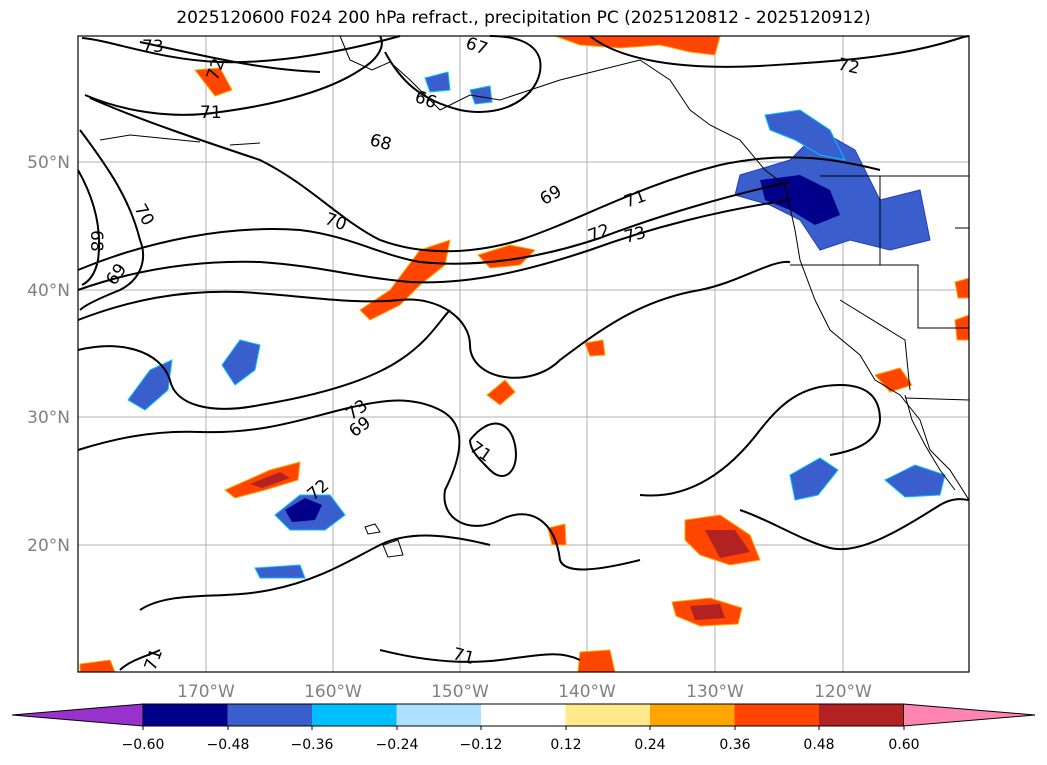  Describe the element at coordinates (48, 418) in the screenshot. I see `lat-label-30n: 30°N` at that location.